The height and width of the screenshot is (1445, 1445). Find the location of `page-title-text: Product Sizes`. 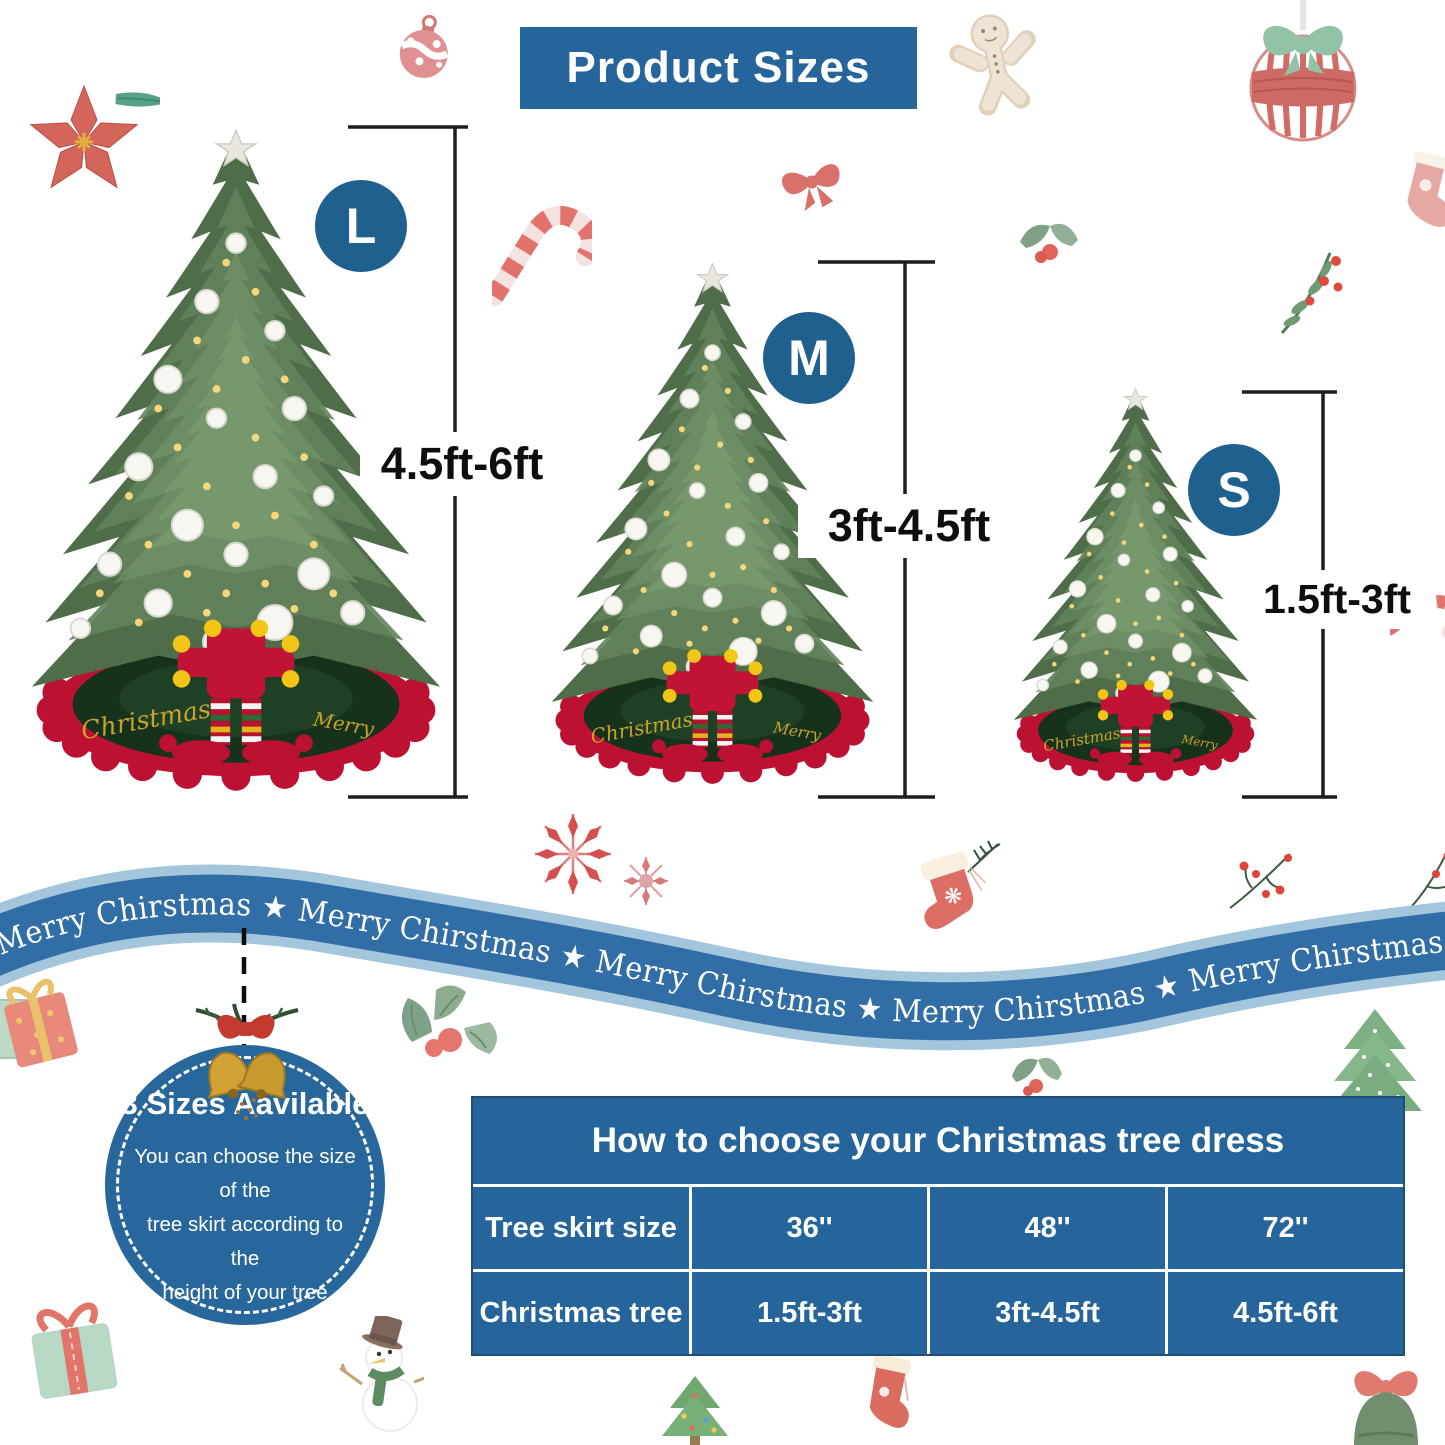

page-title-text: Product Sizes is located at coordinates (718, 67).